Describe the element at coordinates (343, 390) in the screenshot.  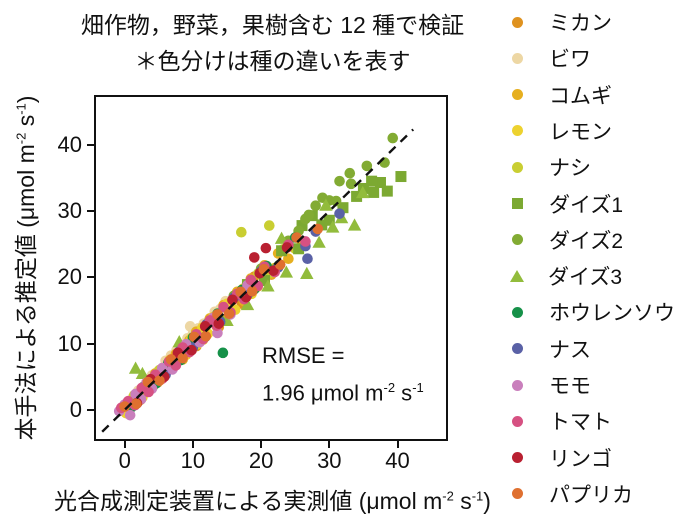
I see `rmse-line2: 1.96 μmol m-2 s-1` at that location.